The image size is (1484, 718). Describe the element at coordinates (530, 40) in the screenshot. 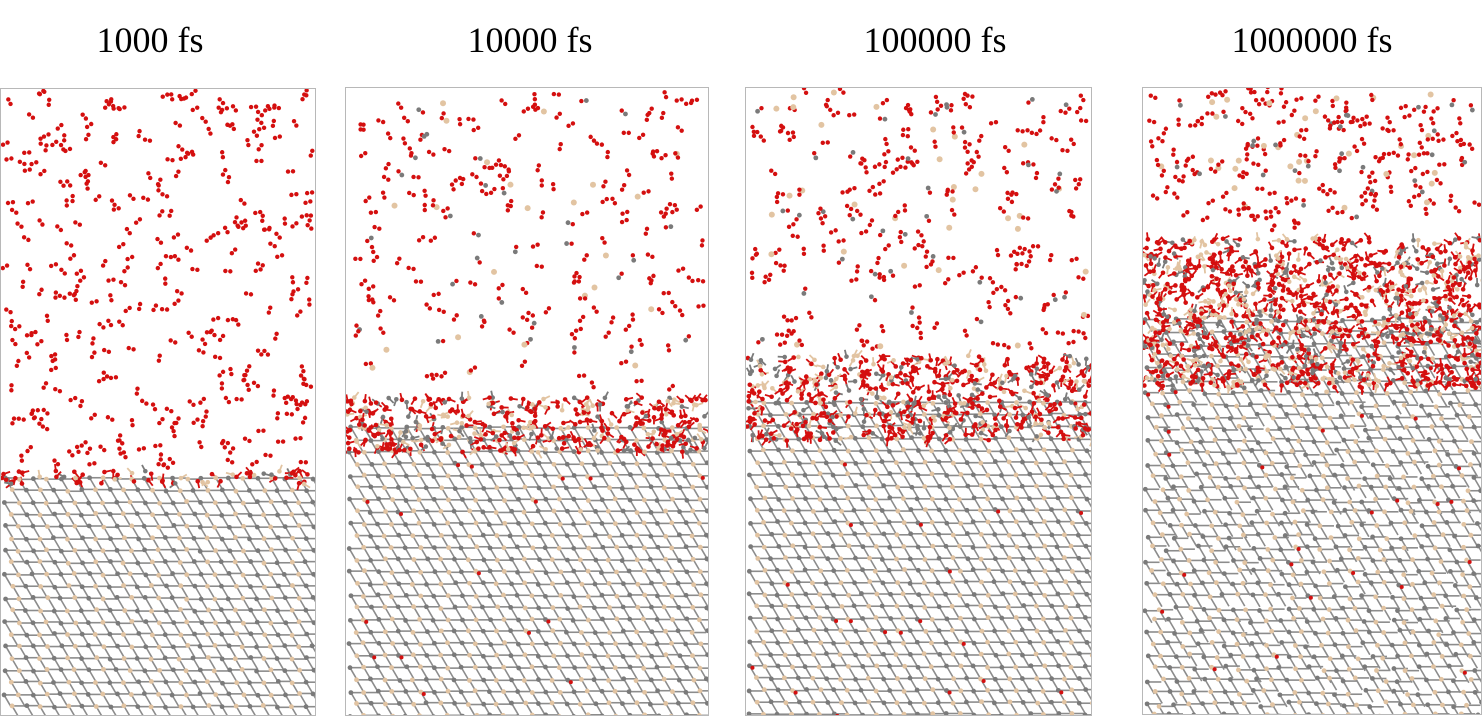

I see `panel-title-2: 10000 fs` at that location.